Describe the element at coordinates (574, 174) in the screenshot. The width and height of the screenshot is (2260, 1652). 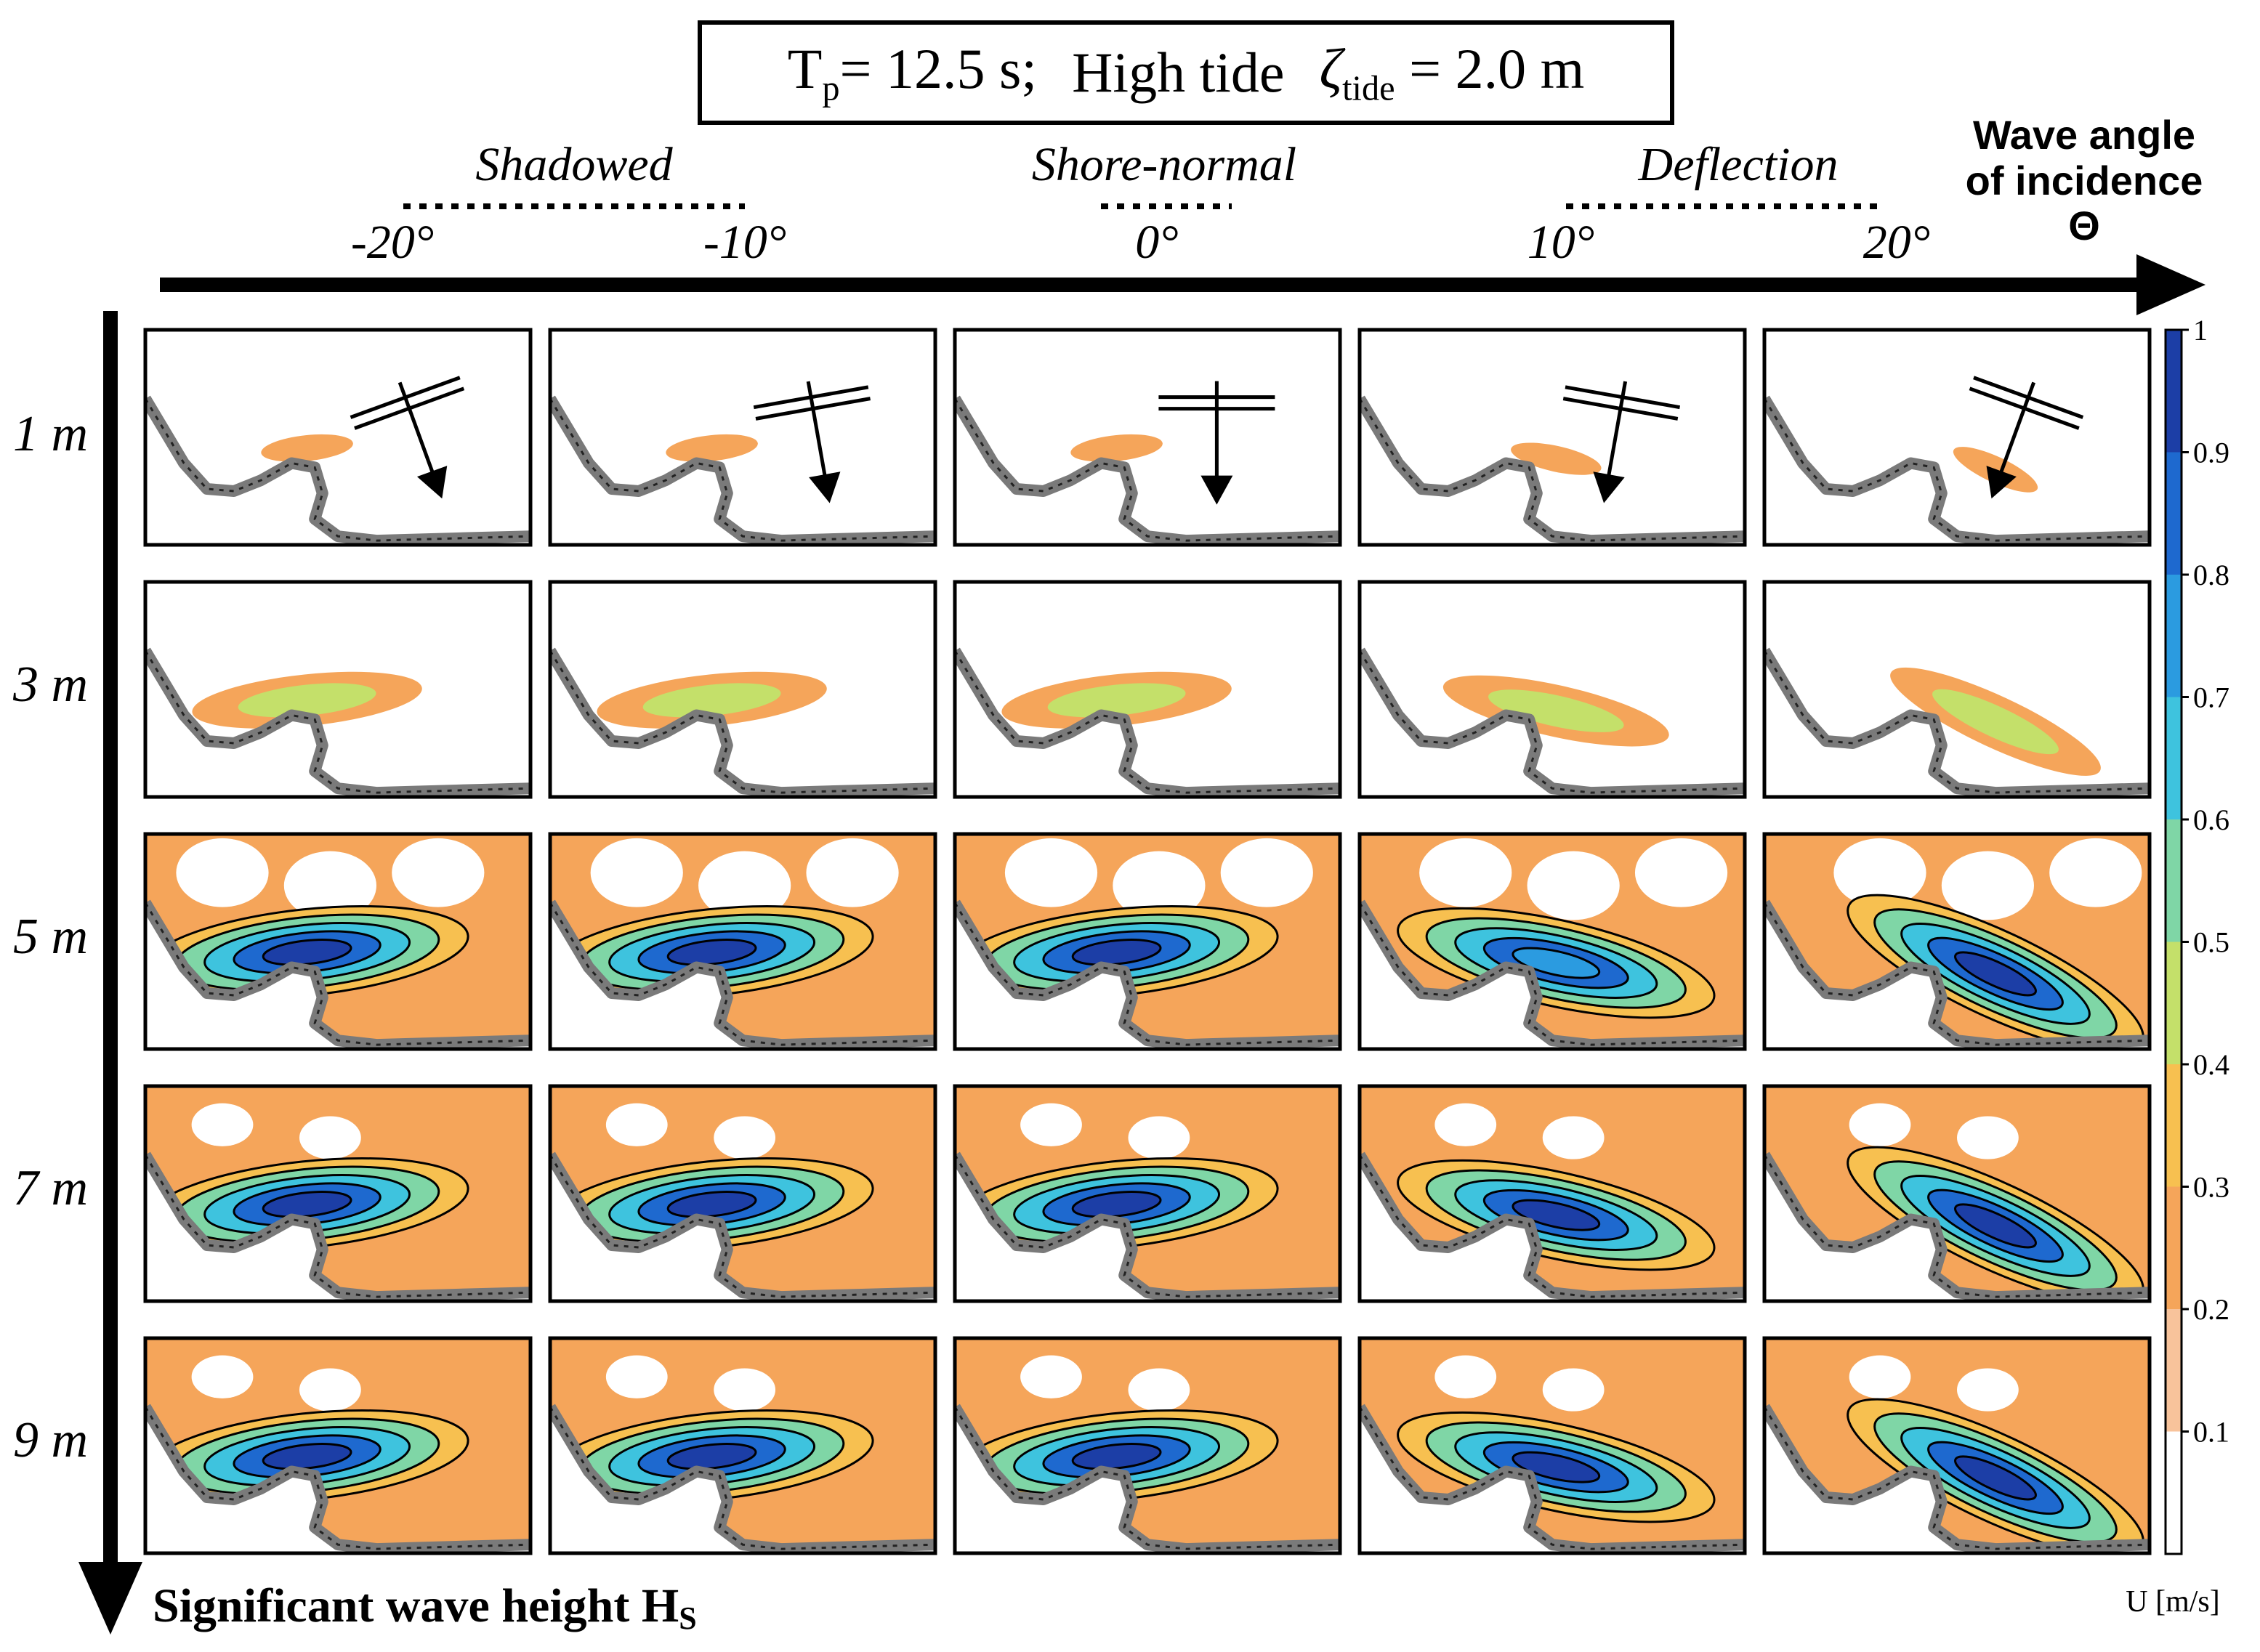
I see `group-shadowed: Shadowed` at that location.